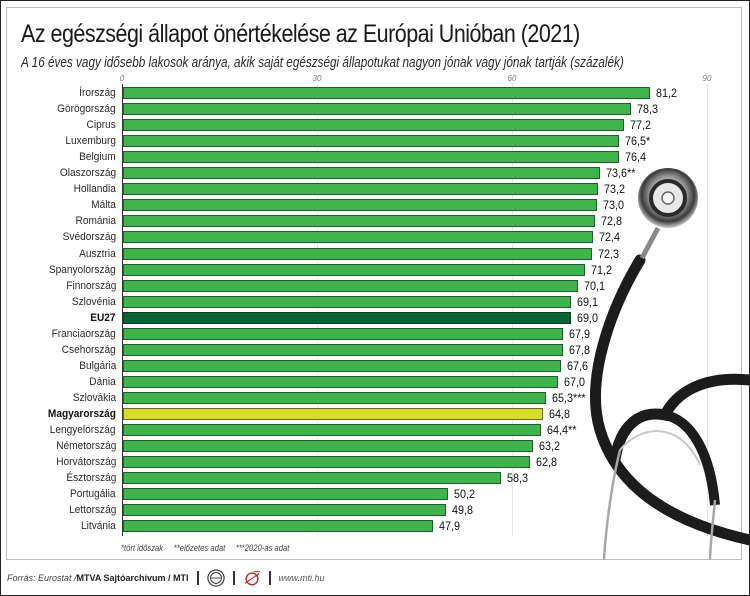 This screenshot has height=596, width=750. I want to click on category-label: Luxemburg, so click(90, 141).